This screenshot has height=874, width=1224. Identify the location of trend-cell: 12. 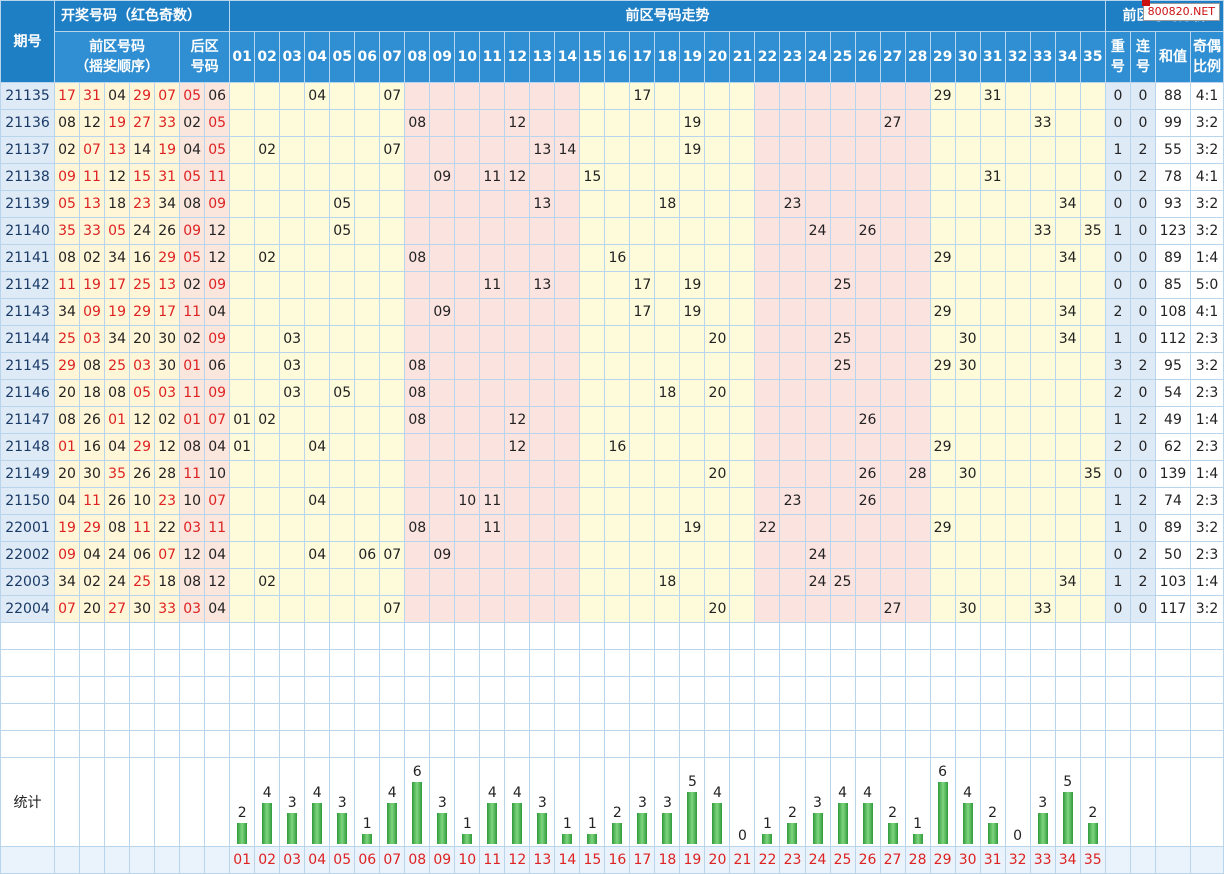
(517, 123).